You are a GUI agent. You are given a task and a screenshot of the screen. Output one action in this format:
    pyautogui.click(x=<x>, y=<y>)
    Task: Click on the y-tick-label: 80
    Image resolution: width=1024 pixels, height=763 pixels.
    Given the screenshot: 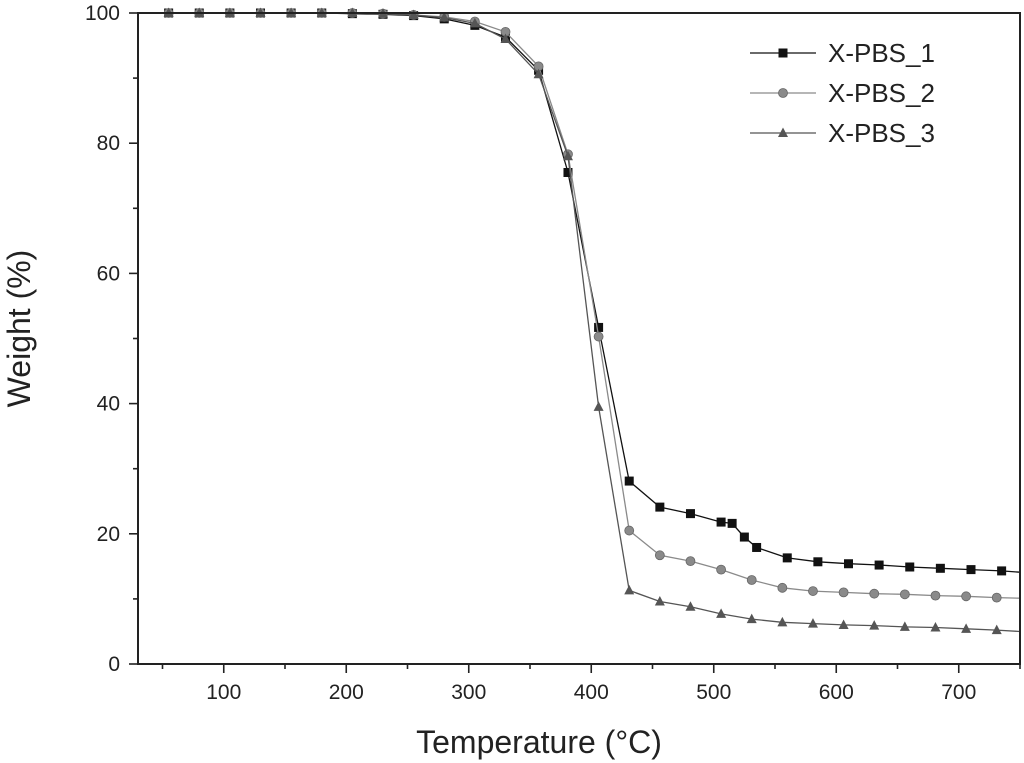 What is the action you would take?
    pyautogui.click(x=108, y=143)
    